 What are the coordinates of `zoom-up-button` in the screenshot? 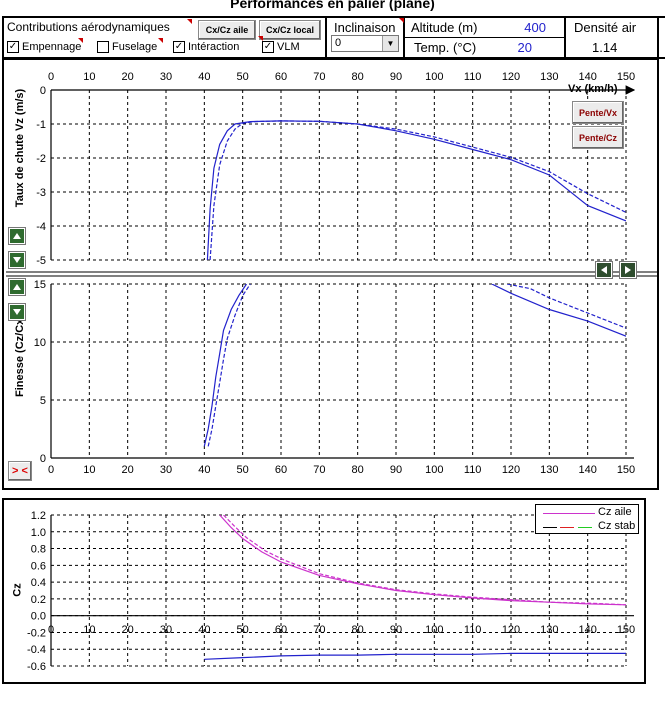 It's located at (17, 236).